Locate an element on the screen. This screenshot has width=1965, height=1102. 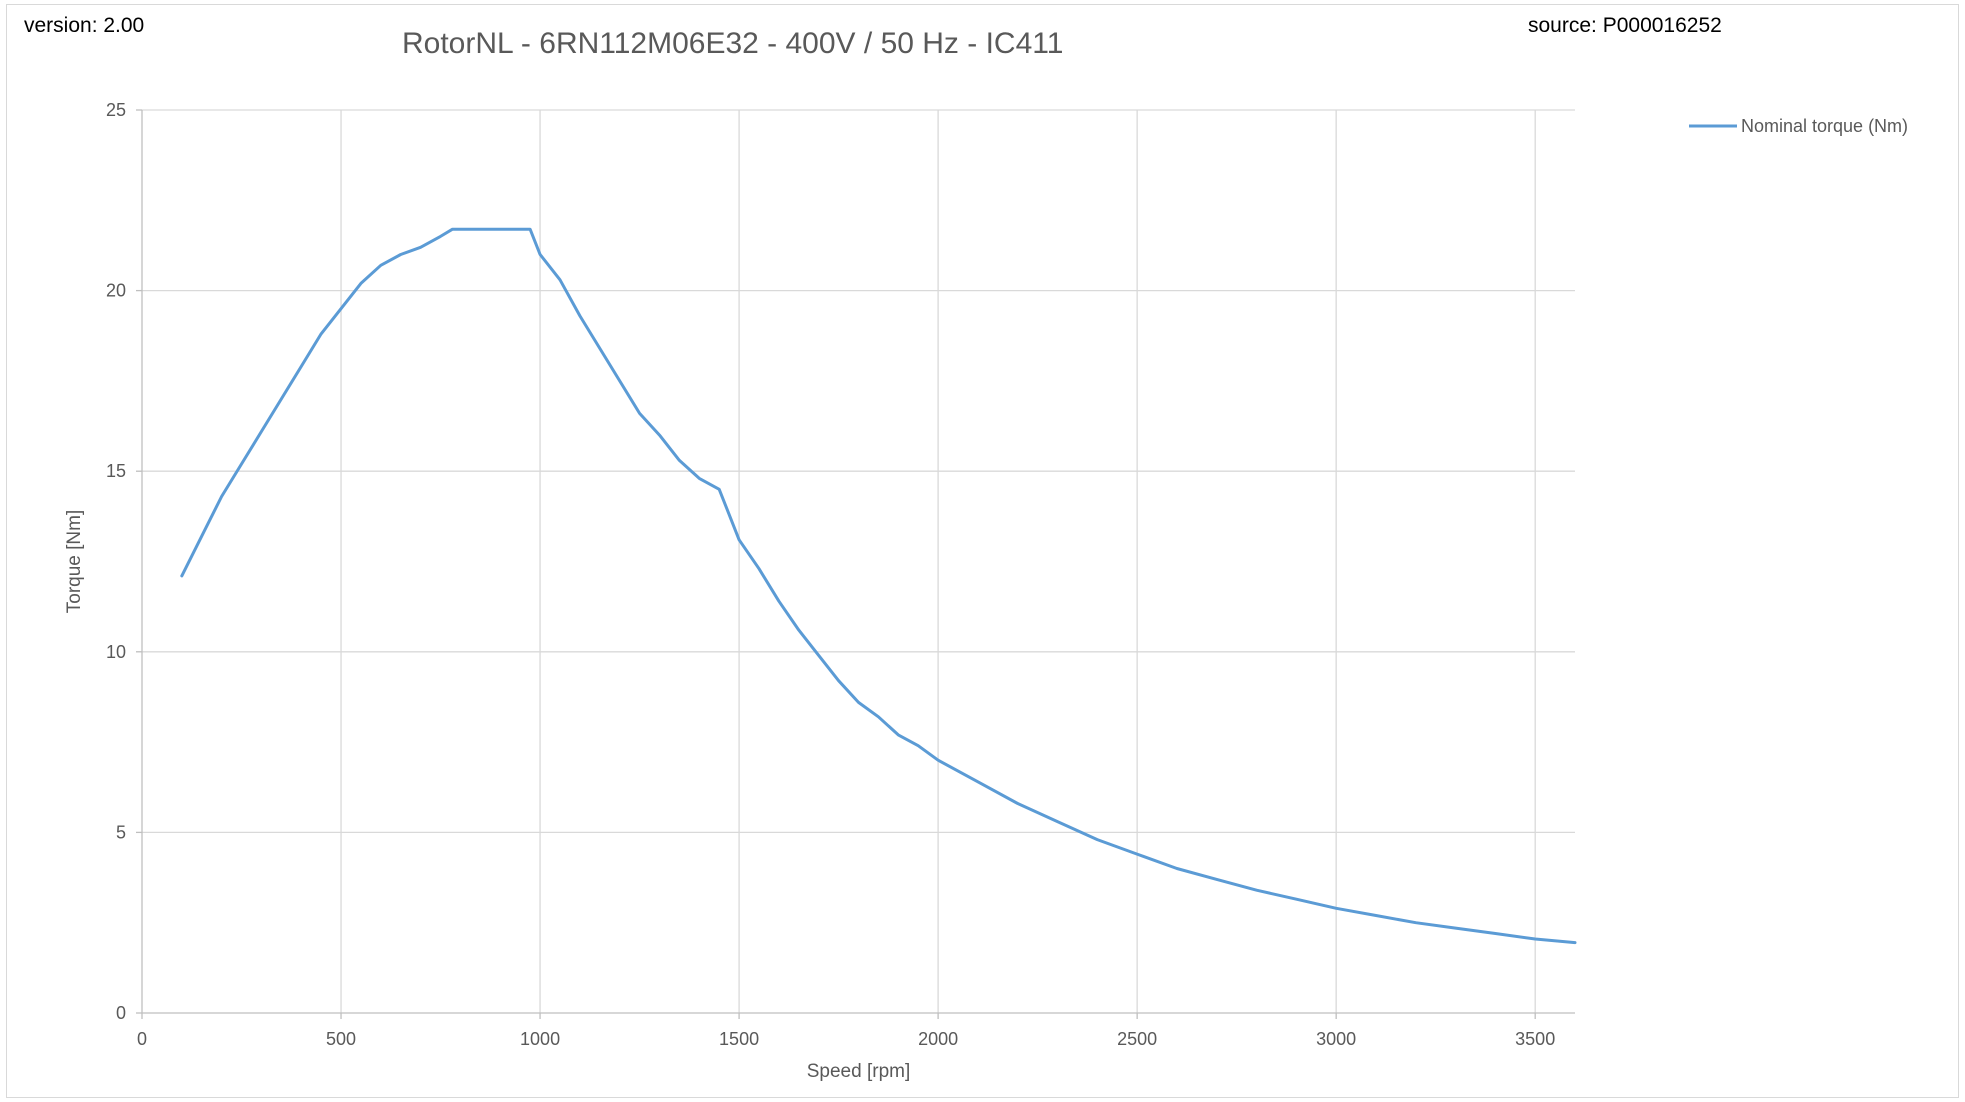
x-tick-label: 1500 is located at coordinates (739, 1039).